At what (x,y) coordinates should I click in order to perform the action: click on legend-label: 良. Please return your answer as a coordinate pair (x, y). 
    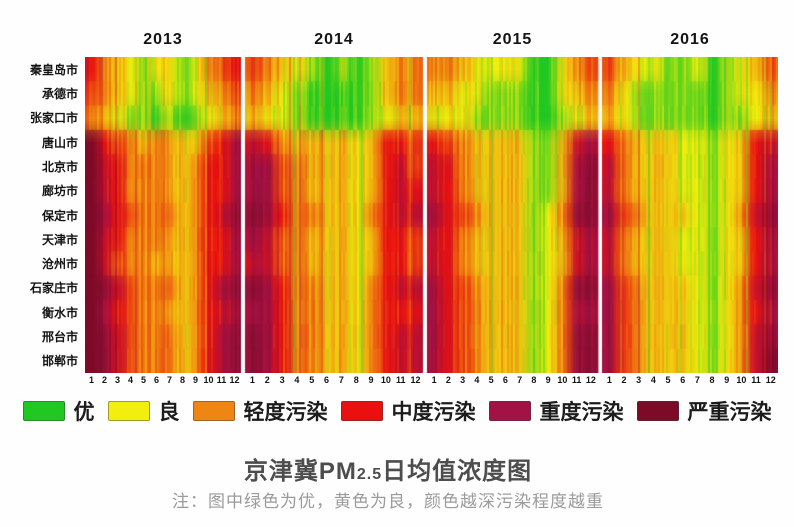
    Looking at the image, I should click on (169, 412).